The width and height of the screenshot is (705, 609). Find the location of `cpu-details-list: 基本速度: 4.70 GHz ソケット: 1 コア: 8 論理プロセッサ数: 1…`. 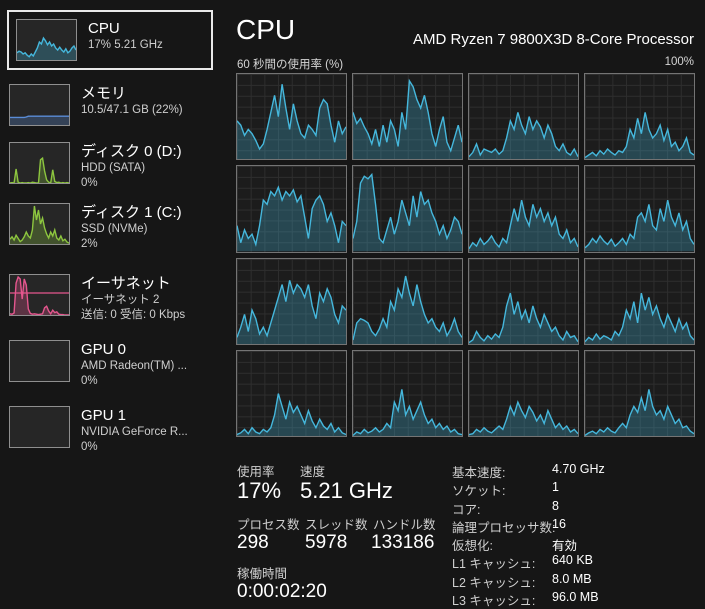

cpu-details-list: 基本速度: 4.70 GHz ソケット: 1 コア: 8 論理プロセッサ数: 1… is located at coordinates (574, 535).